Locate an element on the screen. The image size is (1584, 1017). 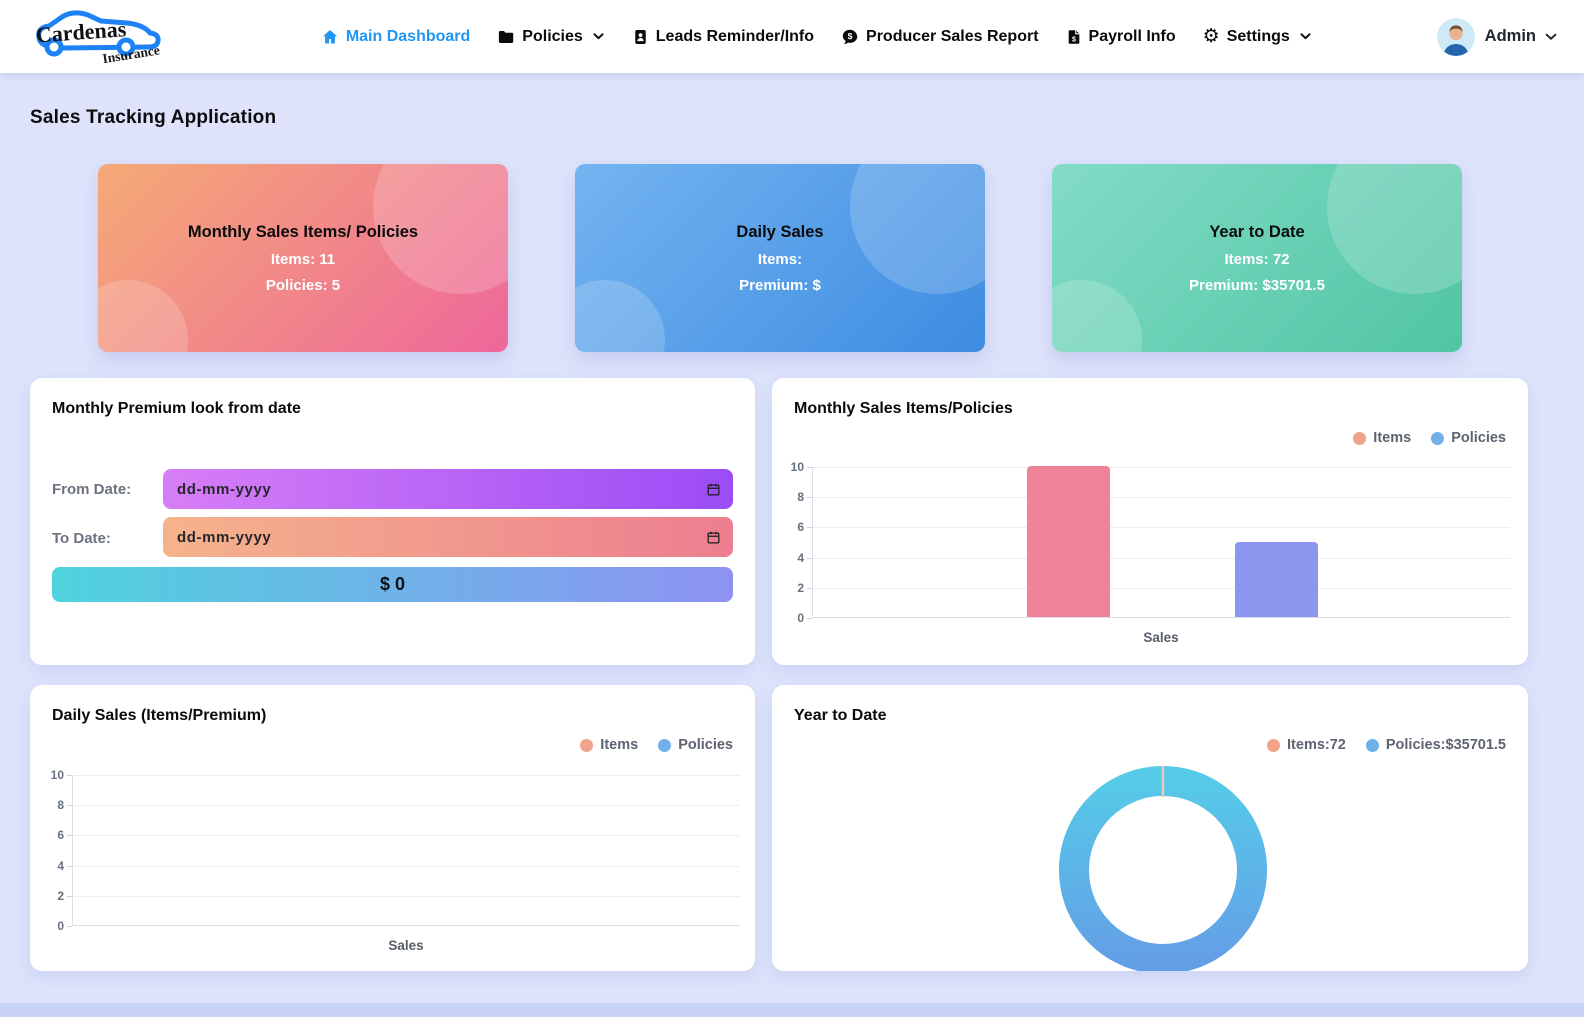
from-date-label: From Date: is located at coordinates (92, 489).